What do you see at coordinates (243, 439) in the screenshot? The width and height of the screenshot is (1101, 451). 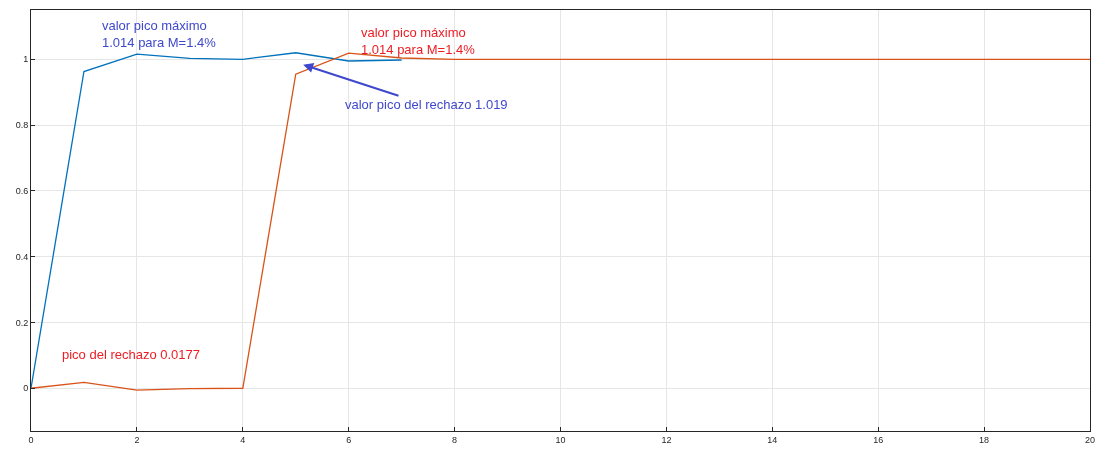 I see `x-tick-label: 4` at bounding box center [243, 439].